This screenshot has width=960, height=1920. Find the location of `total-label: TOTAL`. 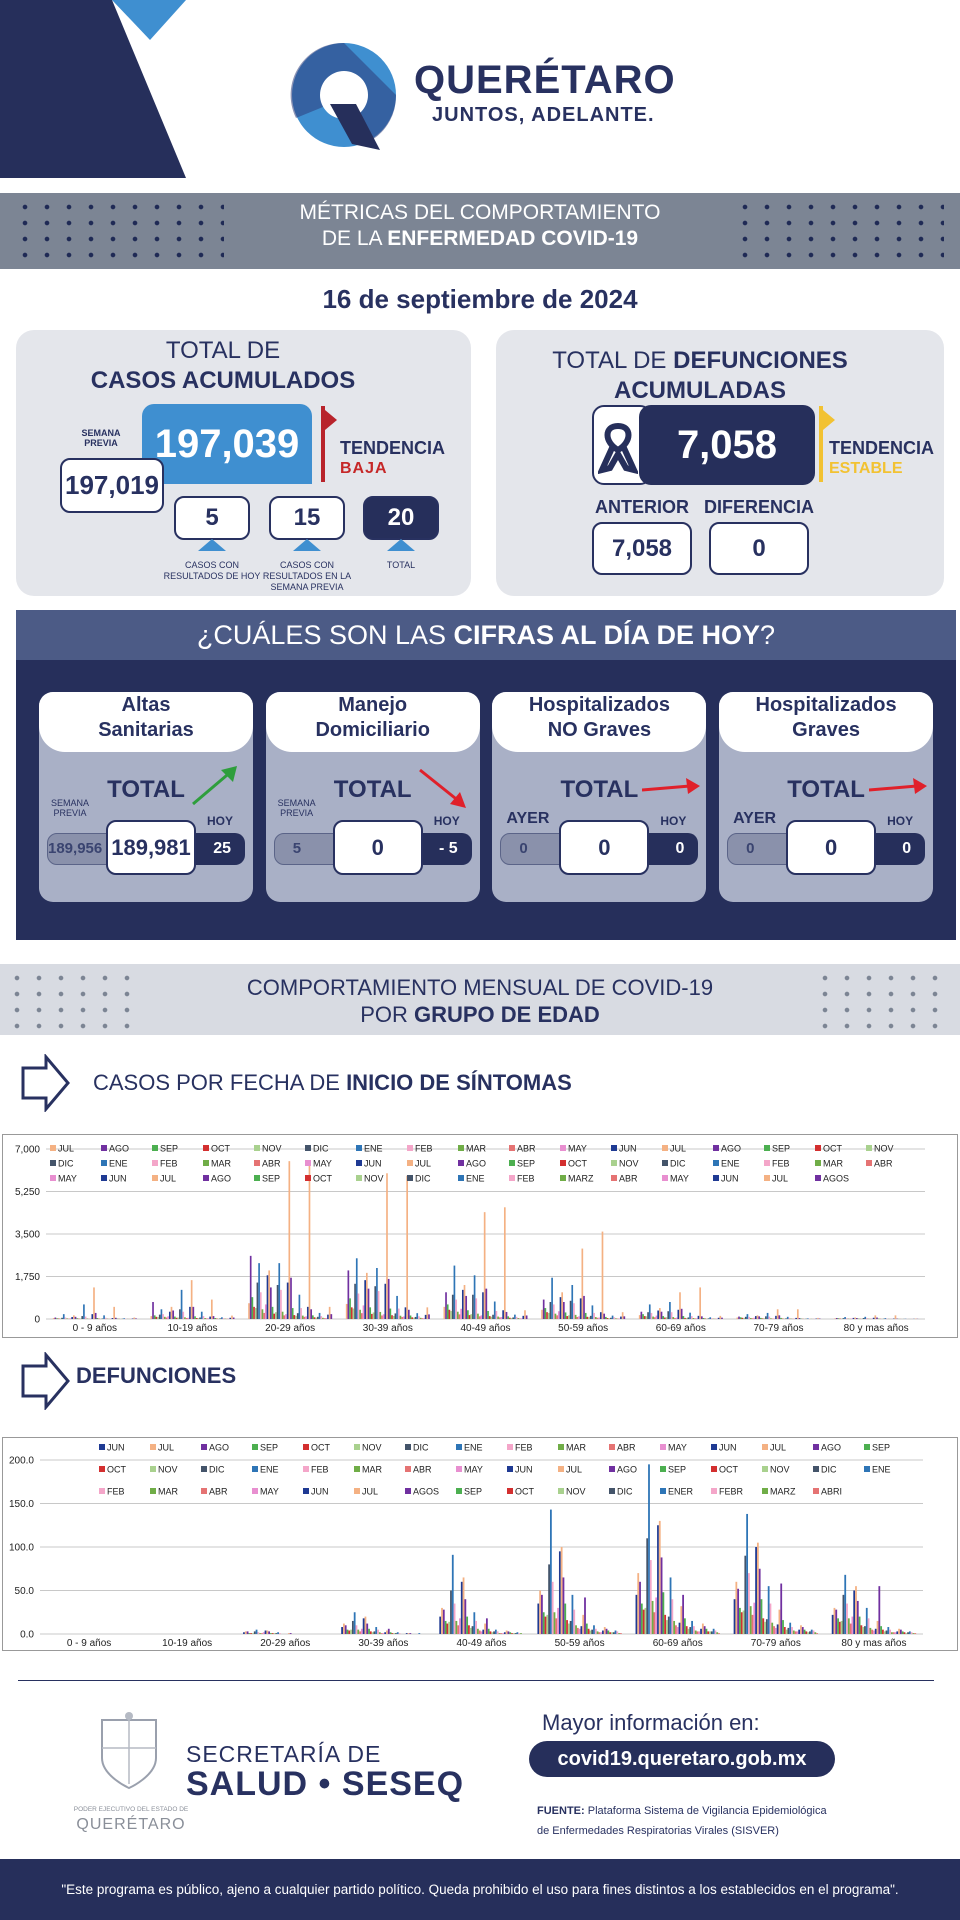

total-label: TOTAL is located at coordinates (826, 789).